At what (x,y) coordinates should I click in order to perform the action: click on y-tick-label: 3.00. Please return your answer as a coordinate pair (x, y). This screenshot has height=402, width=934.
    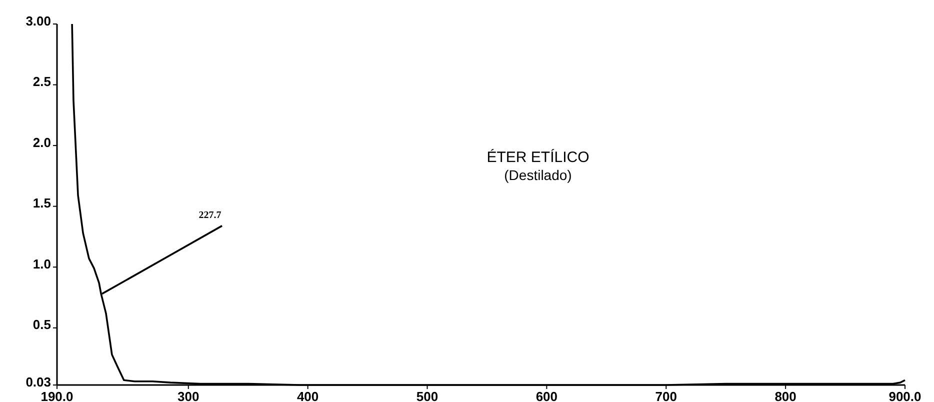
    Looking at the image, I should click on (38, 20).